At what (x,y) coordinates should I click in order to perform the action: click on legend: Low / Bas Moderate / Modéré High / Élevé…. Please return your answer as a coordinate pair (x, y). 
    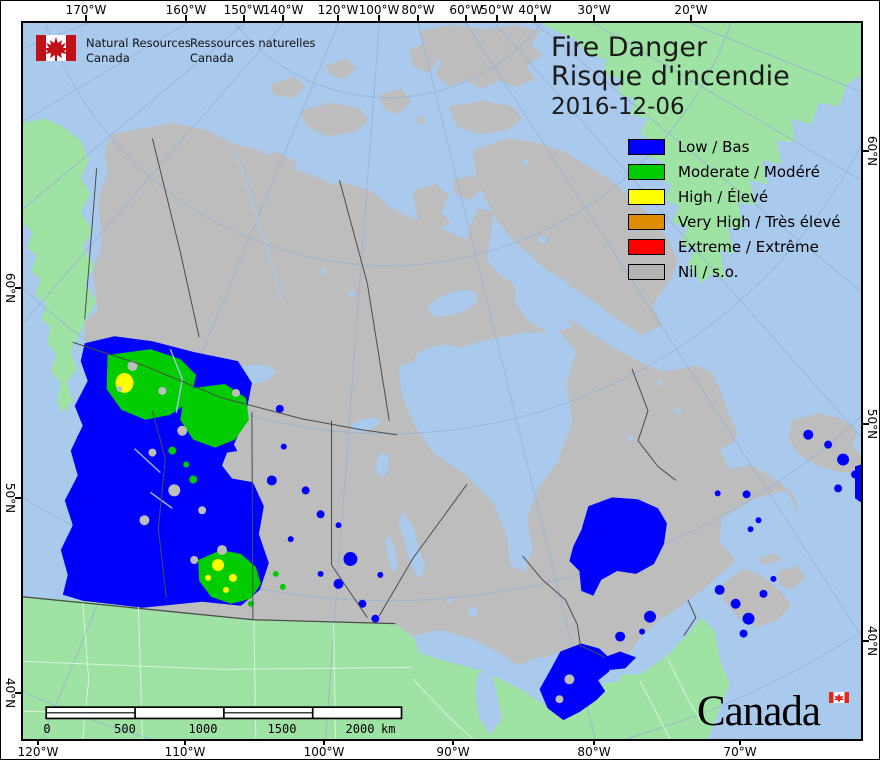
    Looking at the image, I should click on (734, 213).